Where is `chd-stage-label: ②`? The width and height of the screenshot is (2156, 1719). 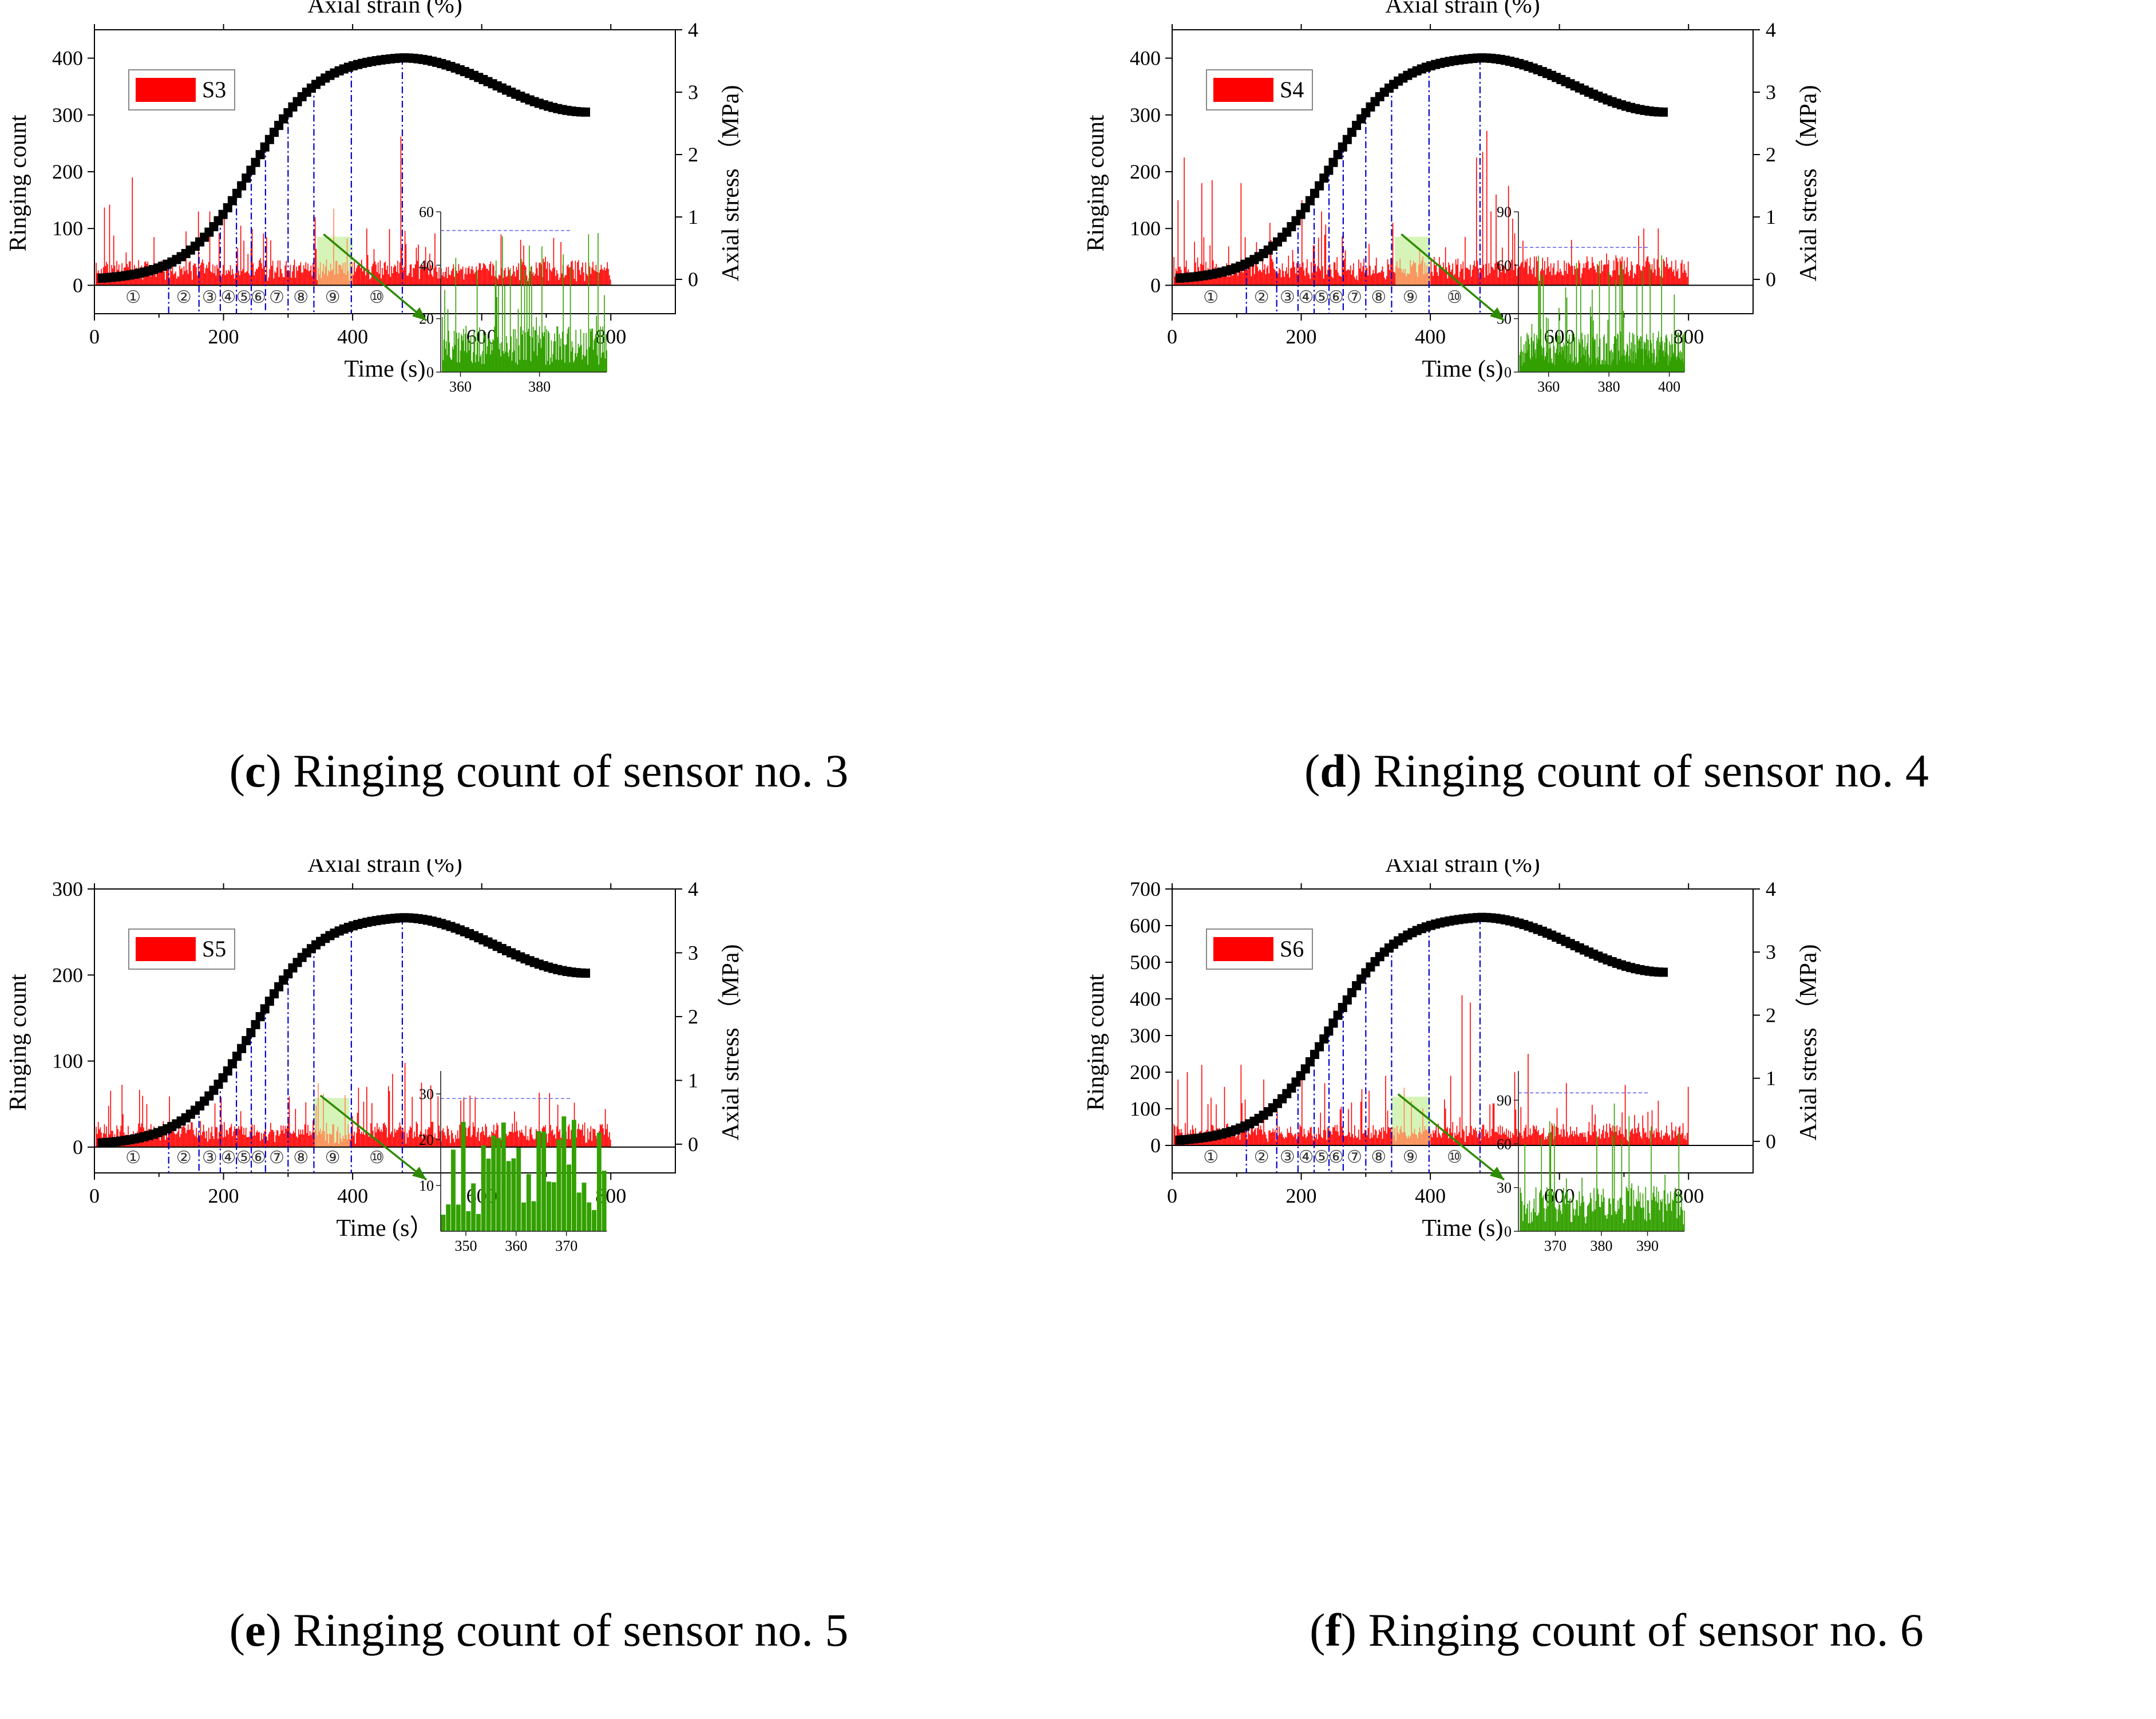 chd-stage-label: ② is located at coordinates (1261, 297).